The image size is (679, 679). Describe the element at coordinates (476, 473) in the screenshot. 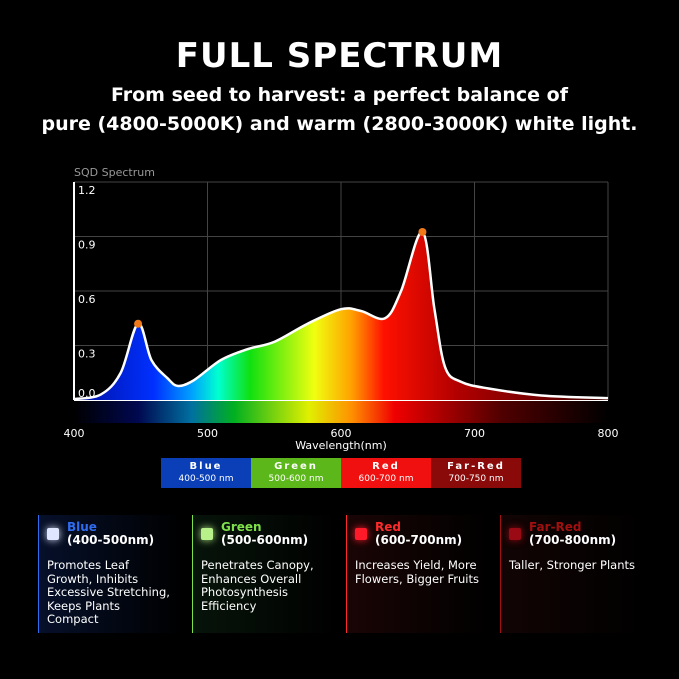

I see `legend-far-red: Far-Red 700-750 nm` at that location.